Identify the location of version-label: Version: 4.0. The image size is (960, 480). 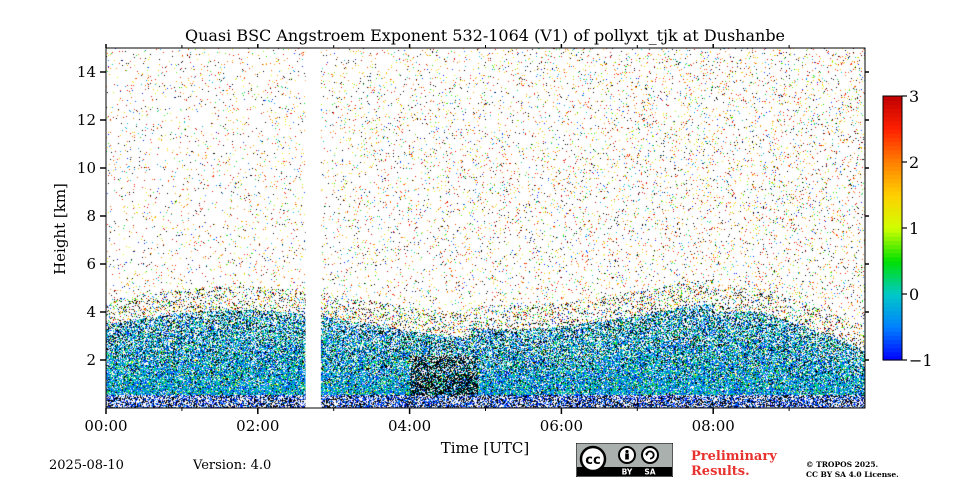
(232, 465).